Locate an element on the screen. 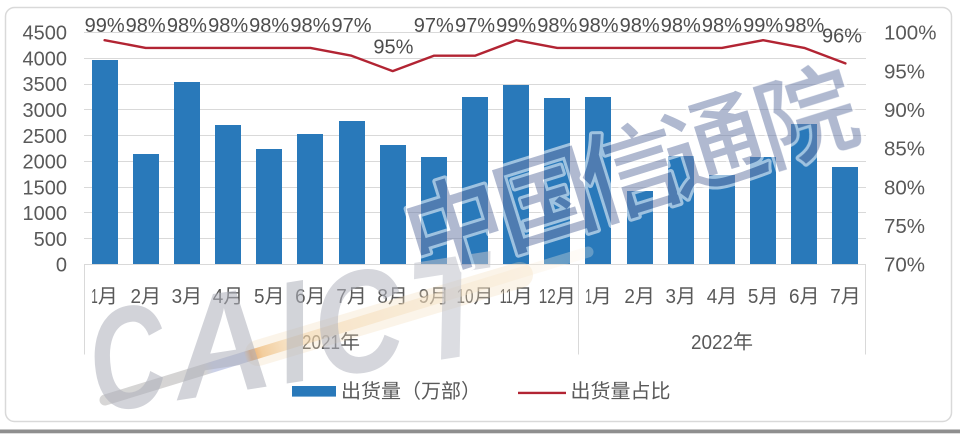 This screenshot has width=960, height=440. svg-text: 96% is located at coordinates (842, 36).